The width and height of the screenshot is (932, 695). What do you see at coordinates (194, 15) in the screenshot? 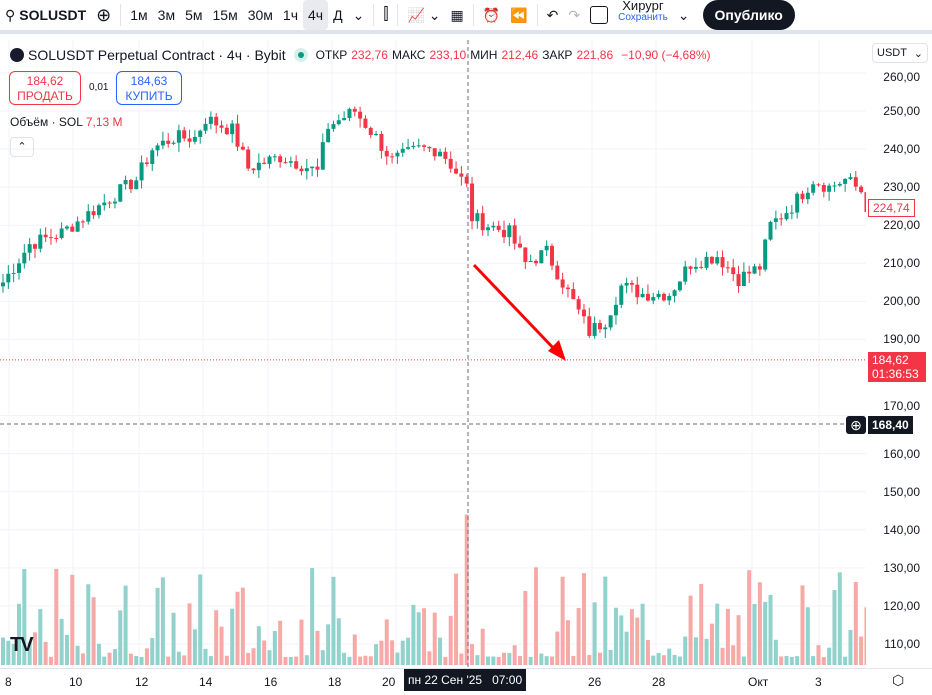
I see `interval-2: 5м` at bounding box center [194, 15].